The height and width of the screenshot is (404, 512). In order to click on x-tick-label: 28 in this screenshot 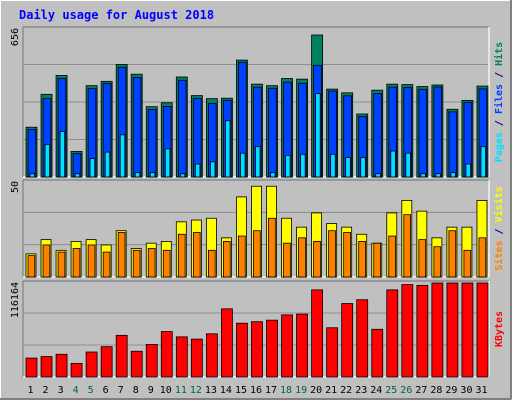, I will do `click(436, 390)`.